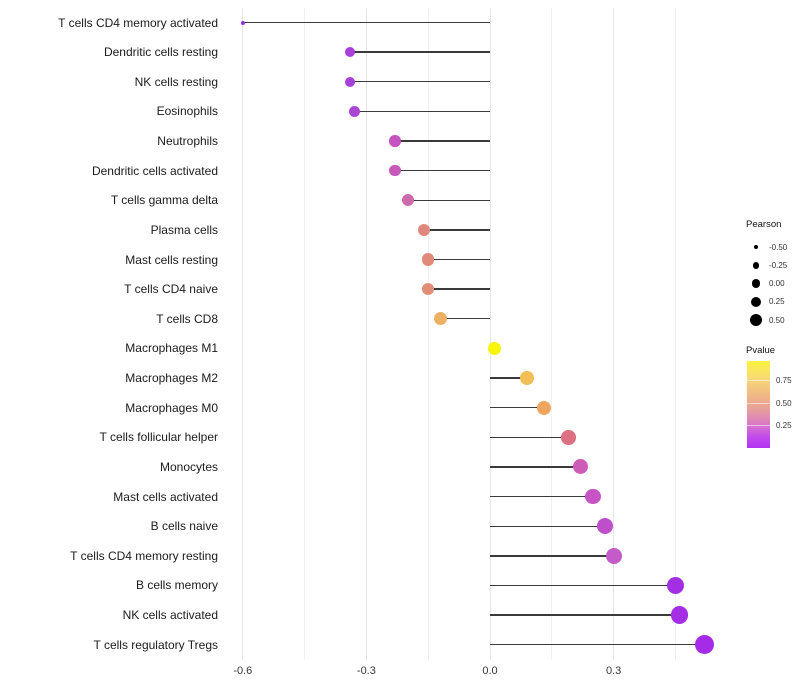  Describe the element at coordinates (176, 81) in the screenshot. I see `category-label: NK cells resting` at that location.